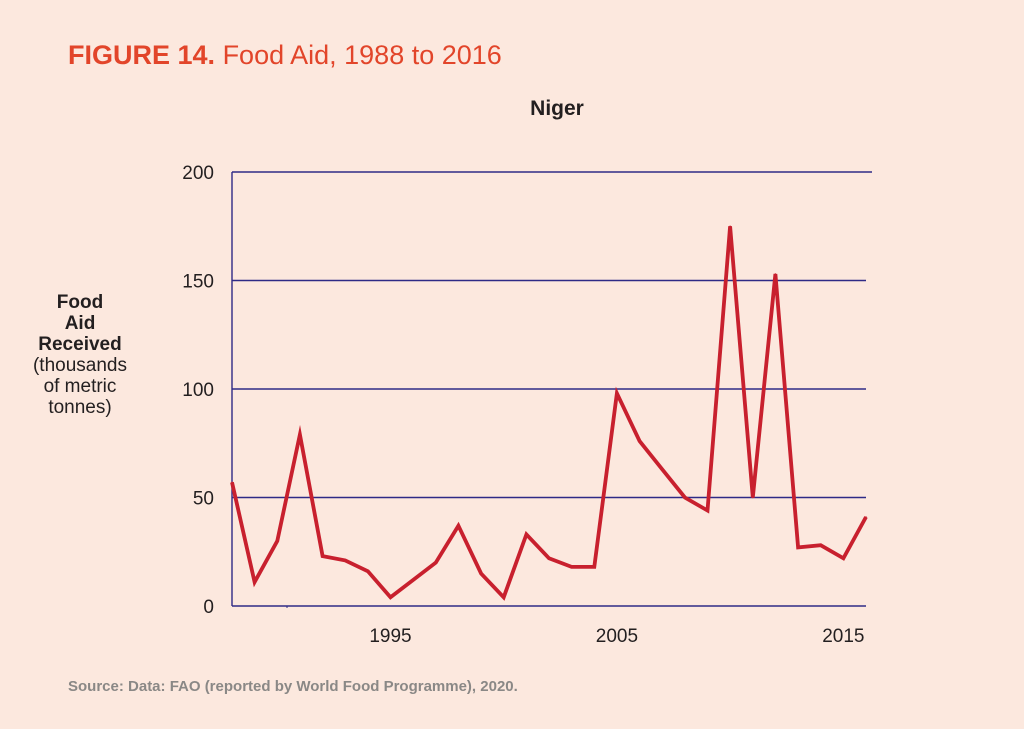 This screenshot has height=729, width=1024. I want to click on y-axis-label-line: (thousands, so click(79, 365).